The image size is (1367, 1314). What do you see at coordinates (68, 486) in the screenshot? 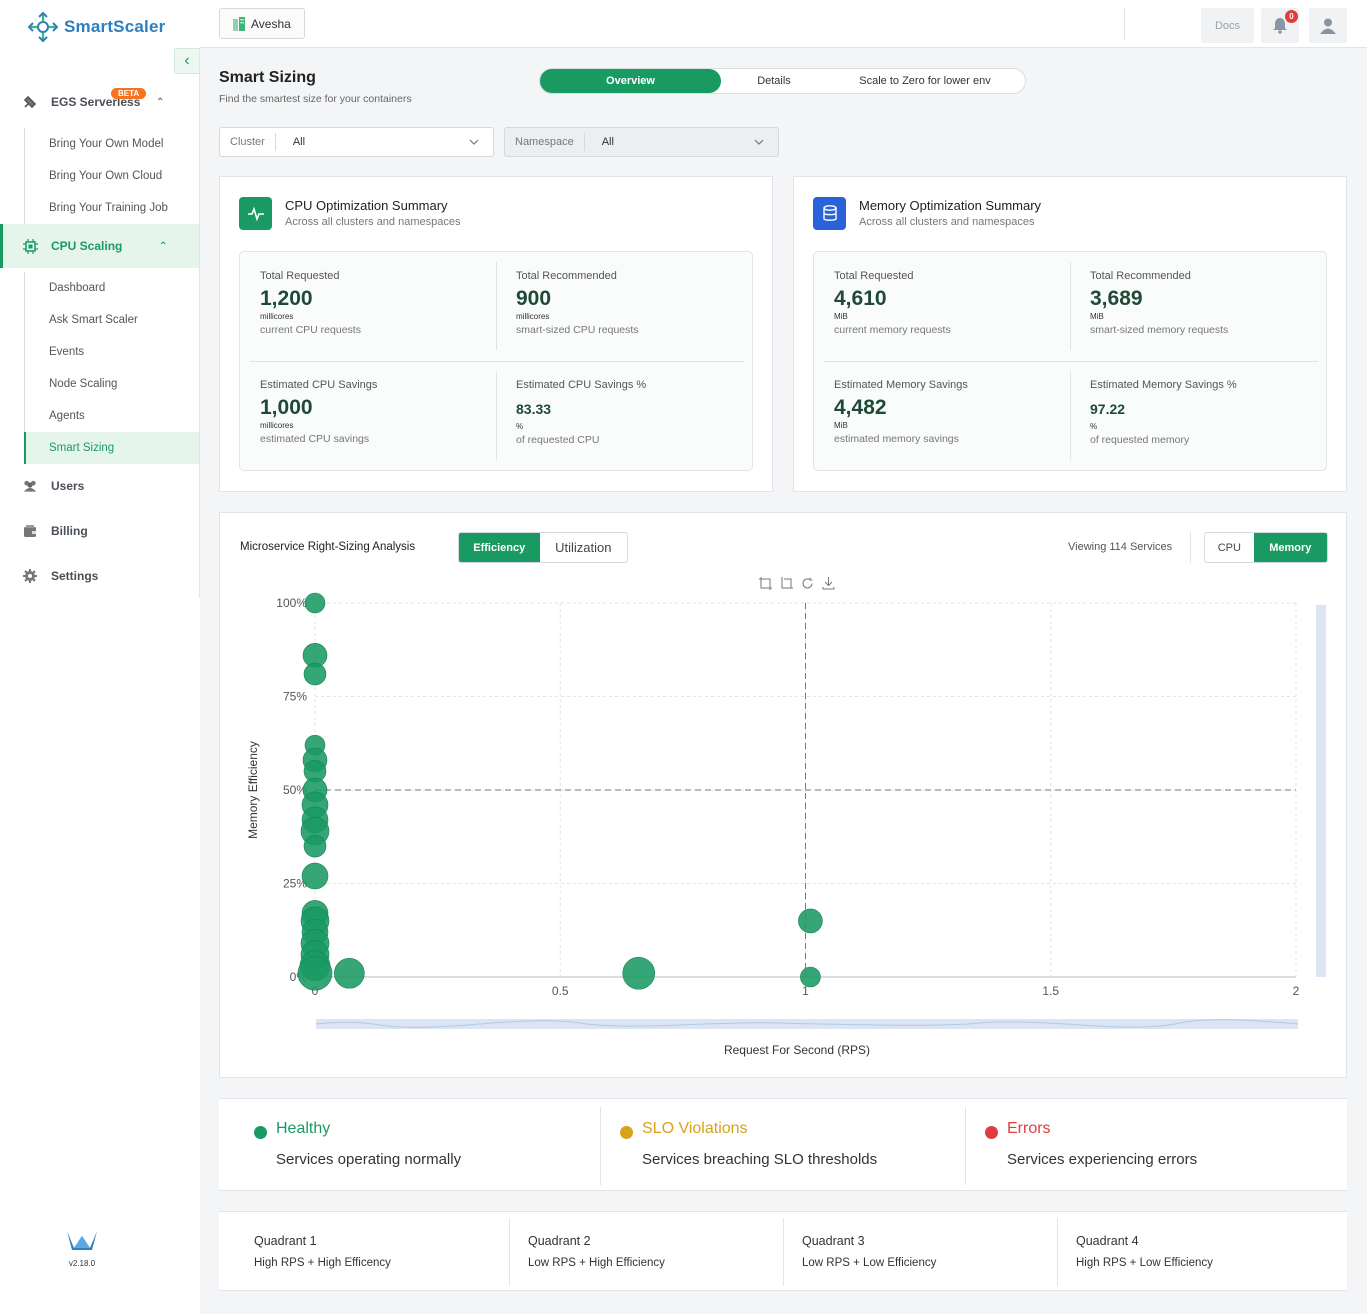
I see `sidebar-item-label: Users` at bounding box center [68, 486].